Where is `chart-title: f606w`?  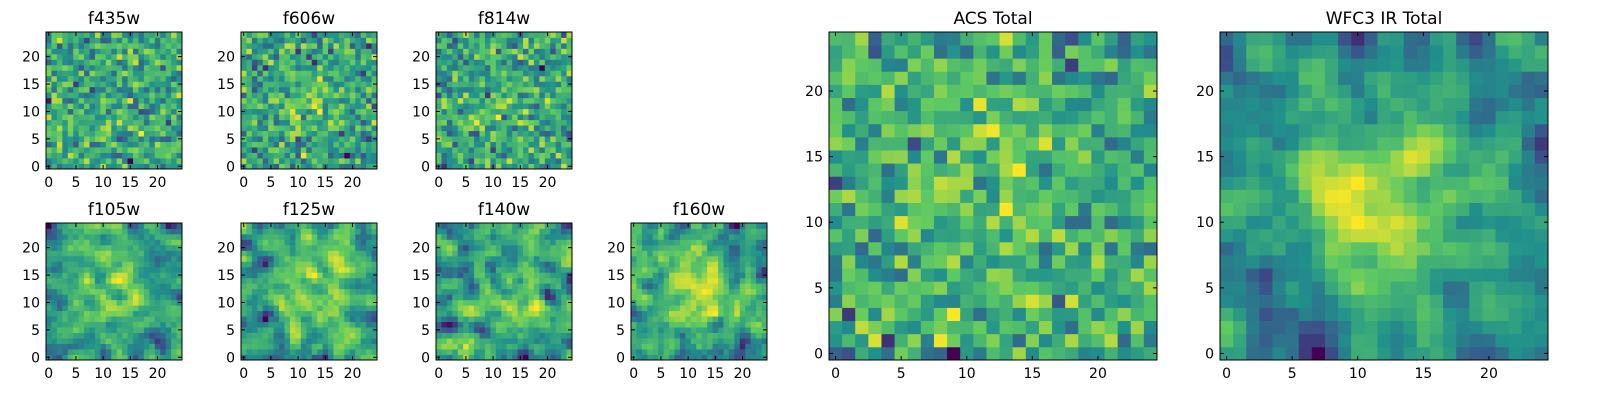
chart-title: f606w is located at coordinates (309, 19).